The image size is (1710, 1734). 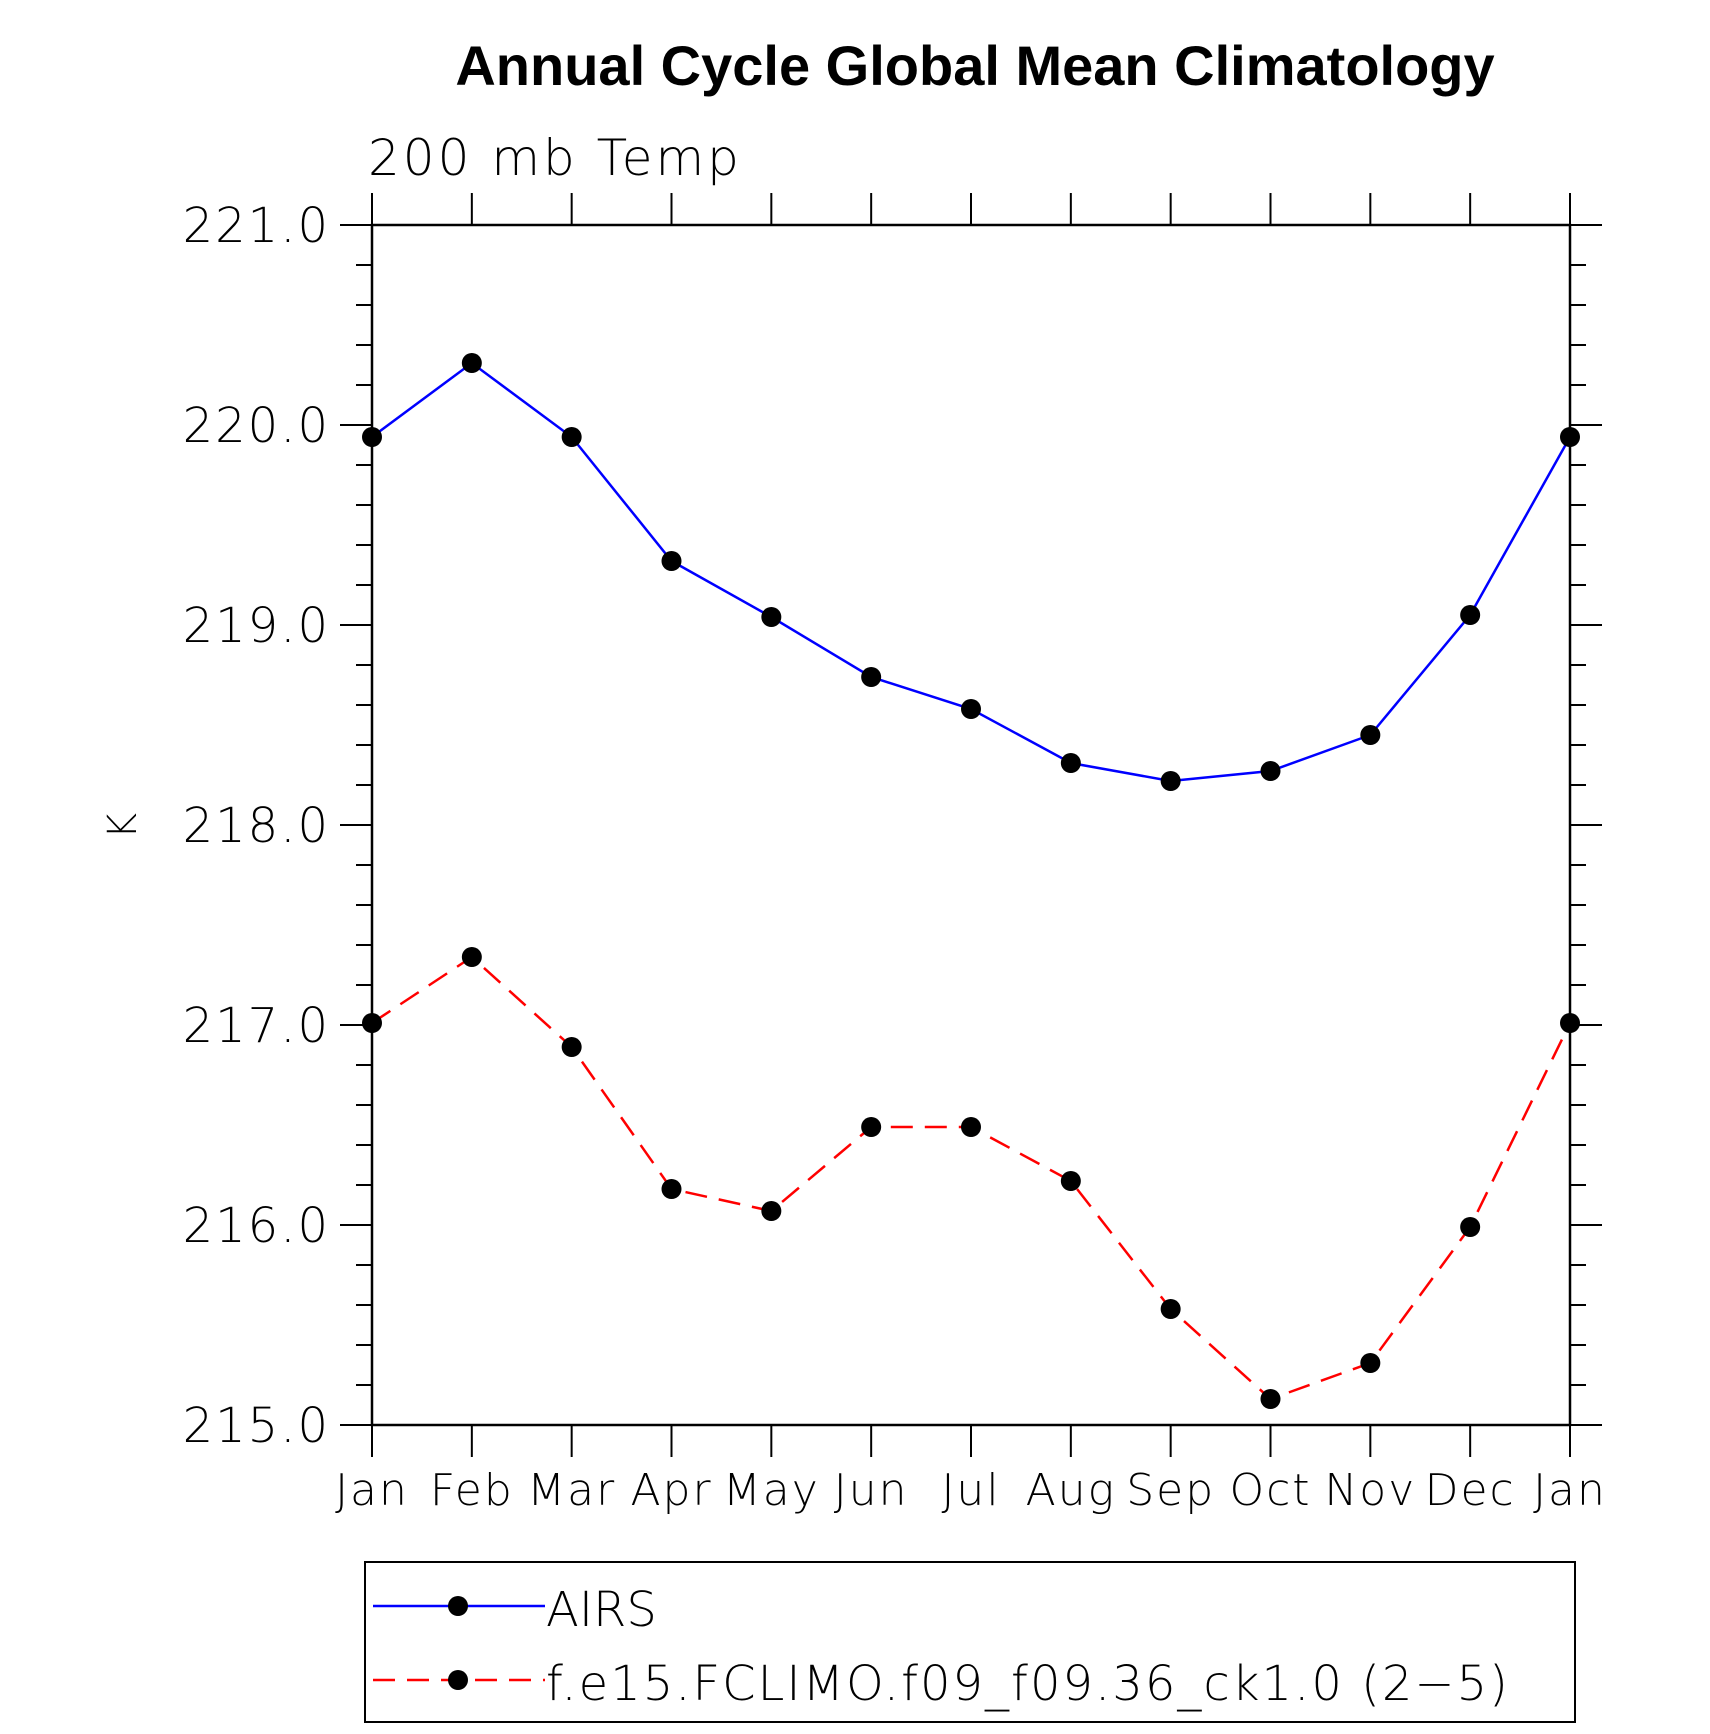 I want to click on y-tick-label: 215.0, so click(x=256, y=1426).